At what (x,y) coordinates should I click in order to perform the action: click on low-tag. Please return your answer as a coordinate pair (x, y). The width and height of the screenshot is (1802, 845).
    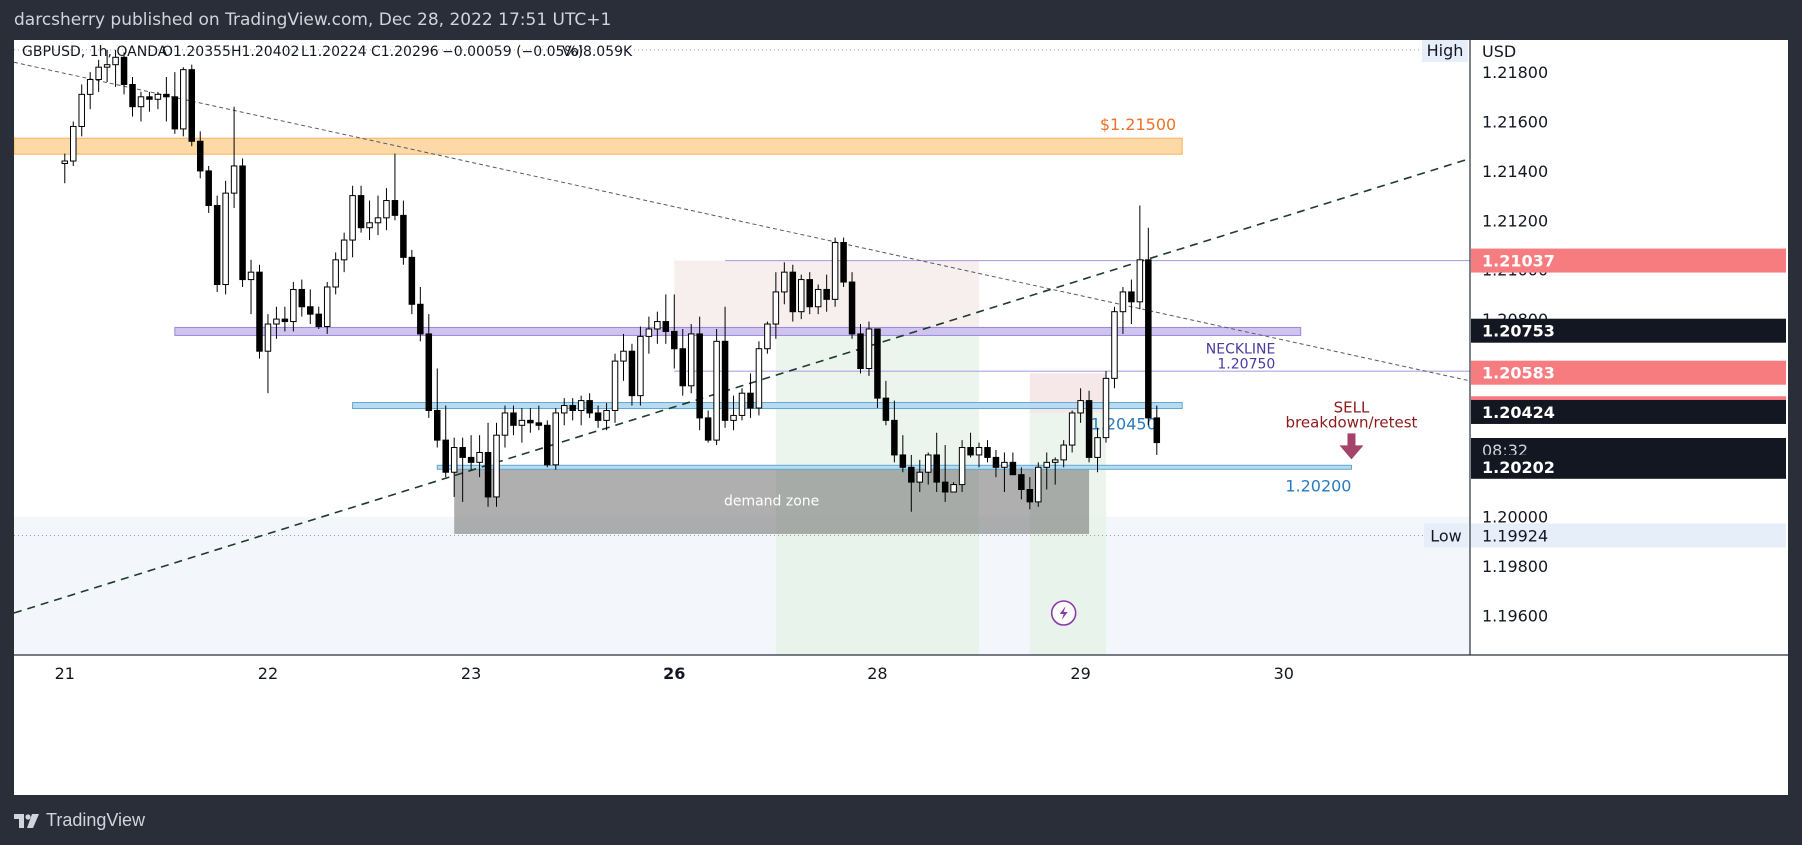
    Looking at the image, I should click on (1446, 535).